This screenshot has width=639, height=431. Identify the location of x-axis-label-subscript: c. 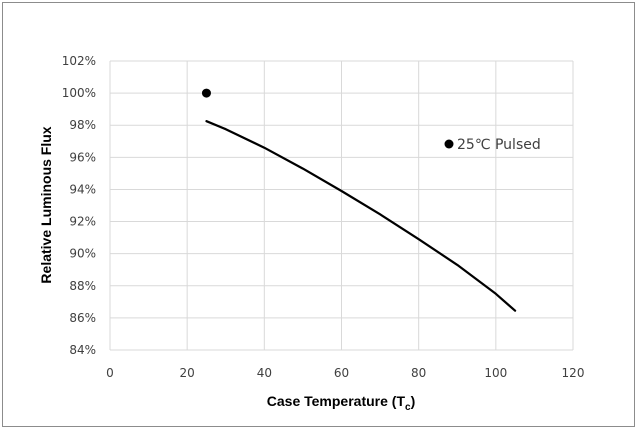
(408, 407).